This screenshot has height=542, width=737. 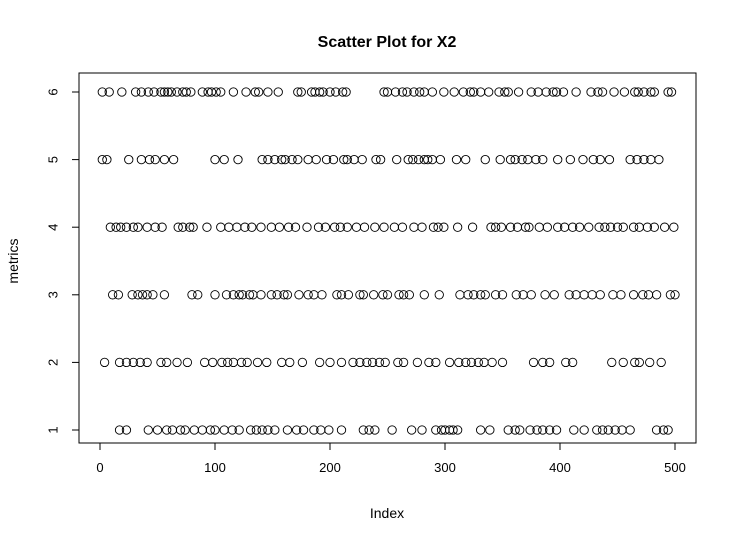 I want to click on x-tick-label: 0, so click(x=99, y=467).